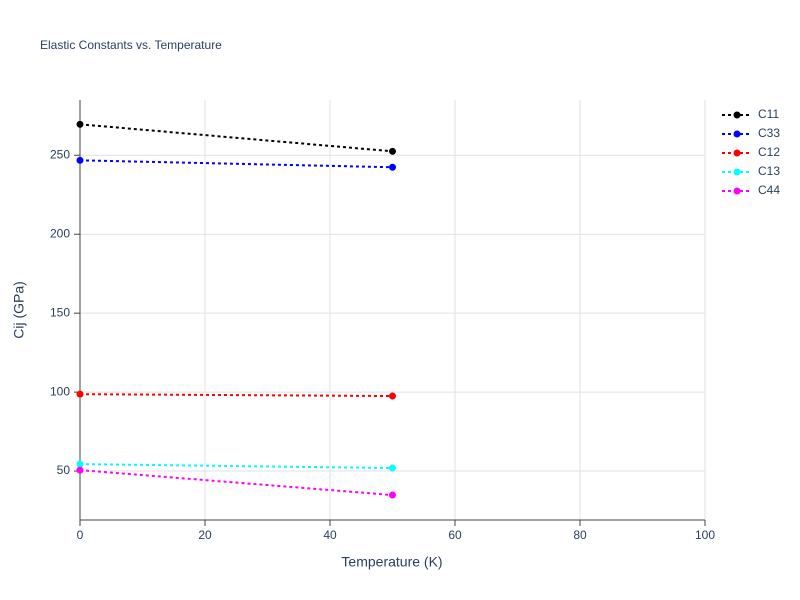 The height and width of the screenshot is (600, 800). Describe the element at coordinates (769, 133) in the screenshot. I see `legend-label: C33` at that location.